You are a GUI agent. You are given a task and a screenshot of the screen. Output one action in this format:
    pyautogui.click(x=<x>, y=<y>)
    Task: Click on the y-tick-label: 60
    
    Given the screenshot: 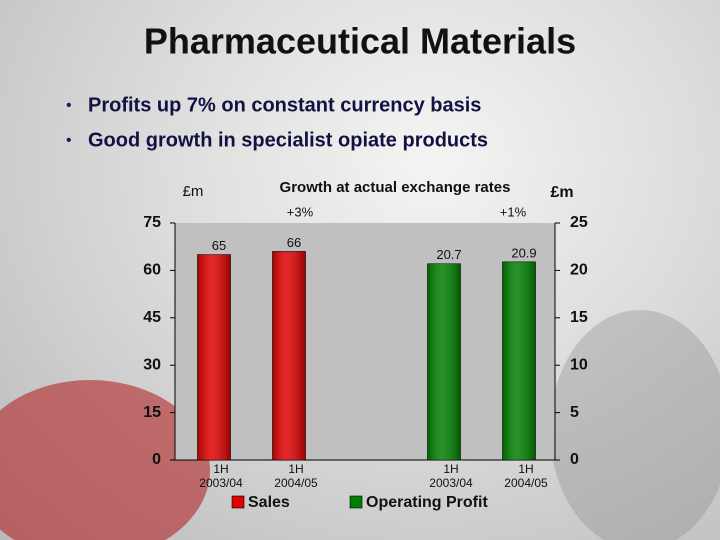 What is the action you would take?
    pyautogui.click(x=152, y=270)
    